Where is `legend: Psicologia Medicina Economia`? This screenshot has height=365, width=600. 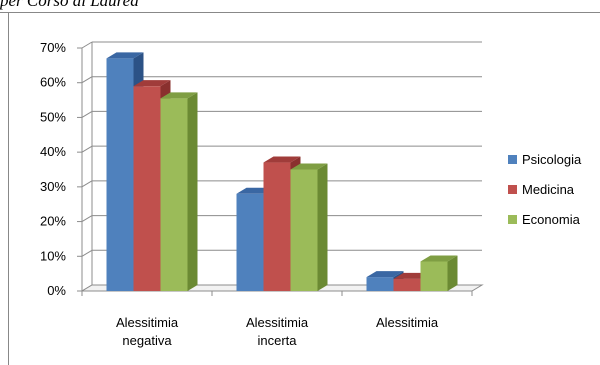
legend: Psicologia Medicina Economia is located at coordinates (545, 189).